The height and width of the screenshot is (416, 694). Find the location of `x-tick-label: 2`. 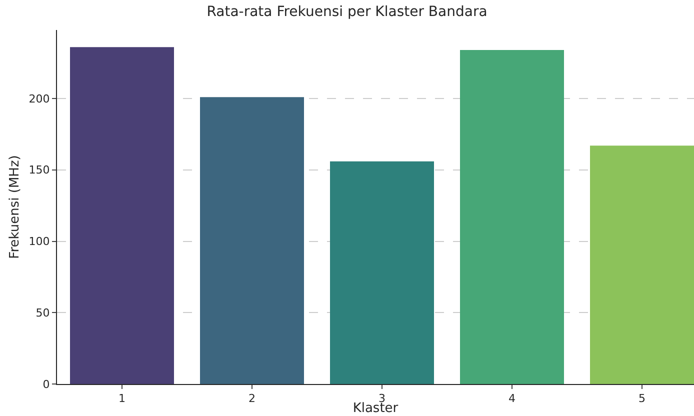

x-tick-label: 2 is located at coordinates (252, 399).